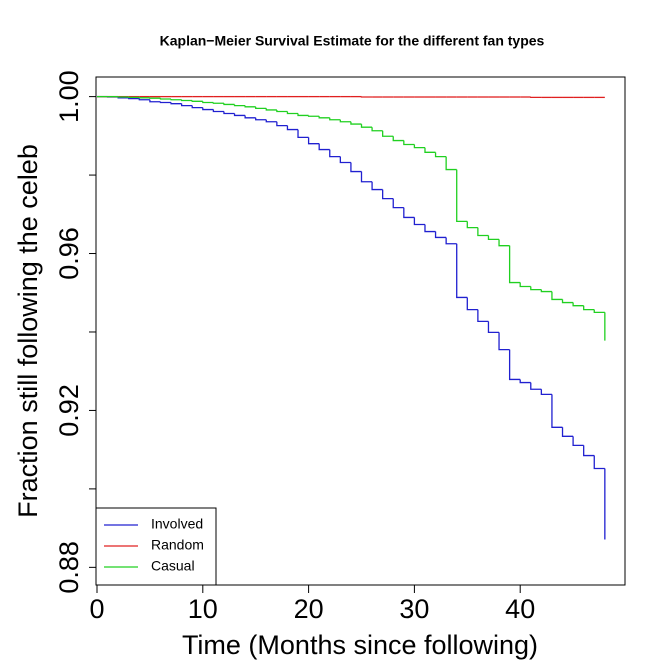 The height and width of the screenshot is (669, 664). I want to click on y-tick-label: 1.00, so click(69, 96).